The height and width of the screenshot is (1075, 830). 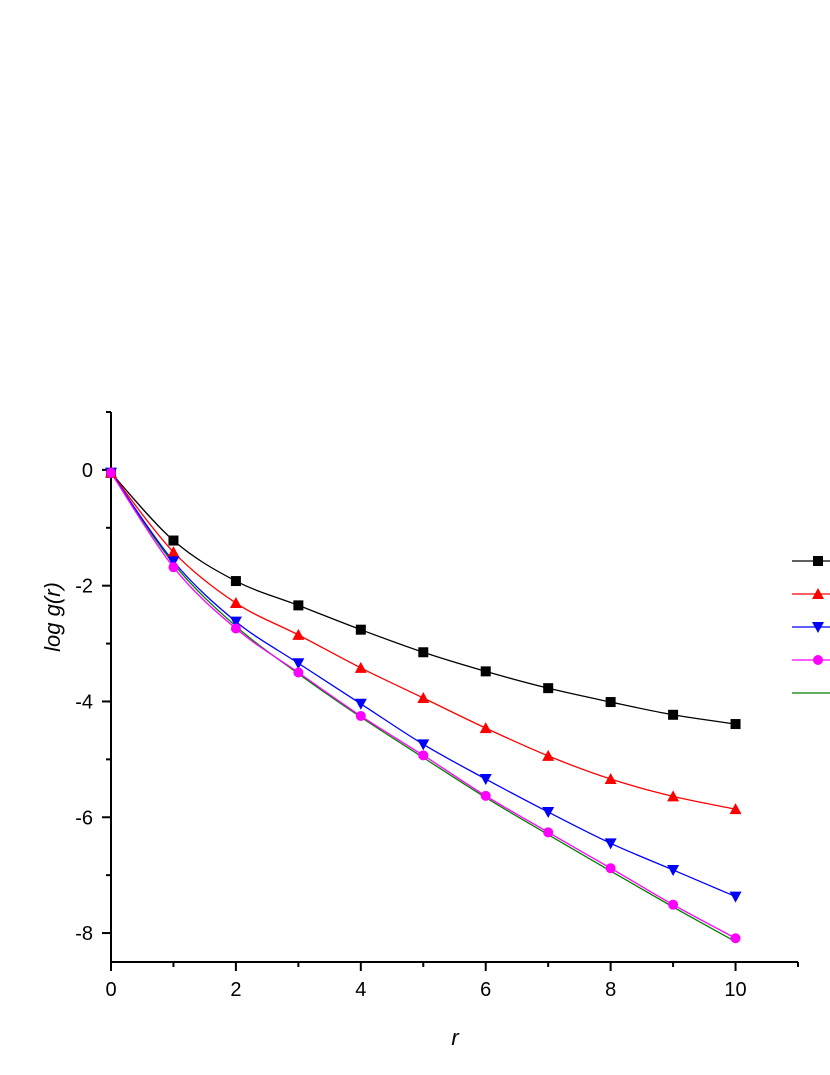 I want to click on y-tick-label: -2, so click(x=84, y=587).